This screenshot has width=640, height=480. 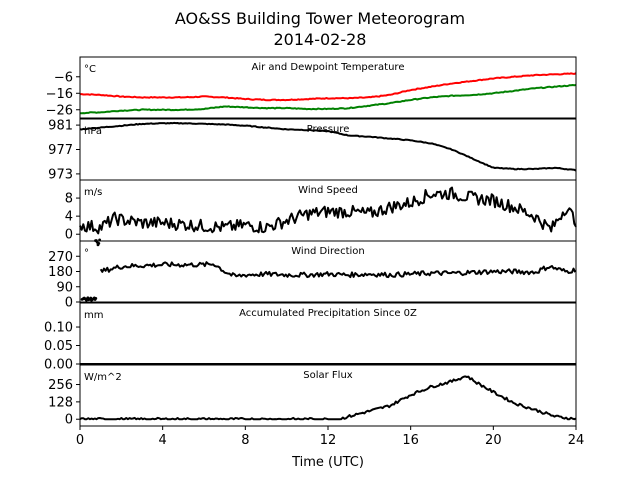 What do you see at coordinates (493, 440) in the screenshot?
I see `x-tick-label: 20` at bounding box center [493, 440].